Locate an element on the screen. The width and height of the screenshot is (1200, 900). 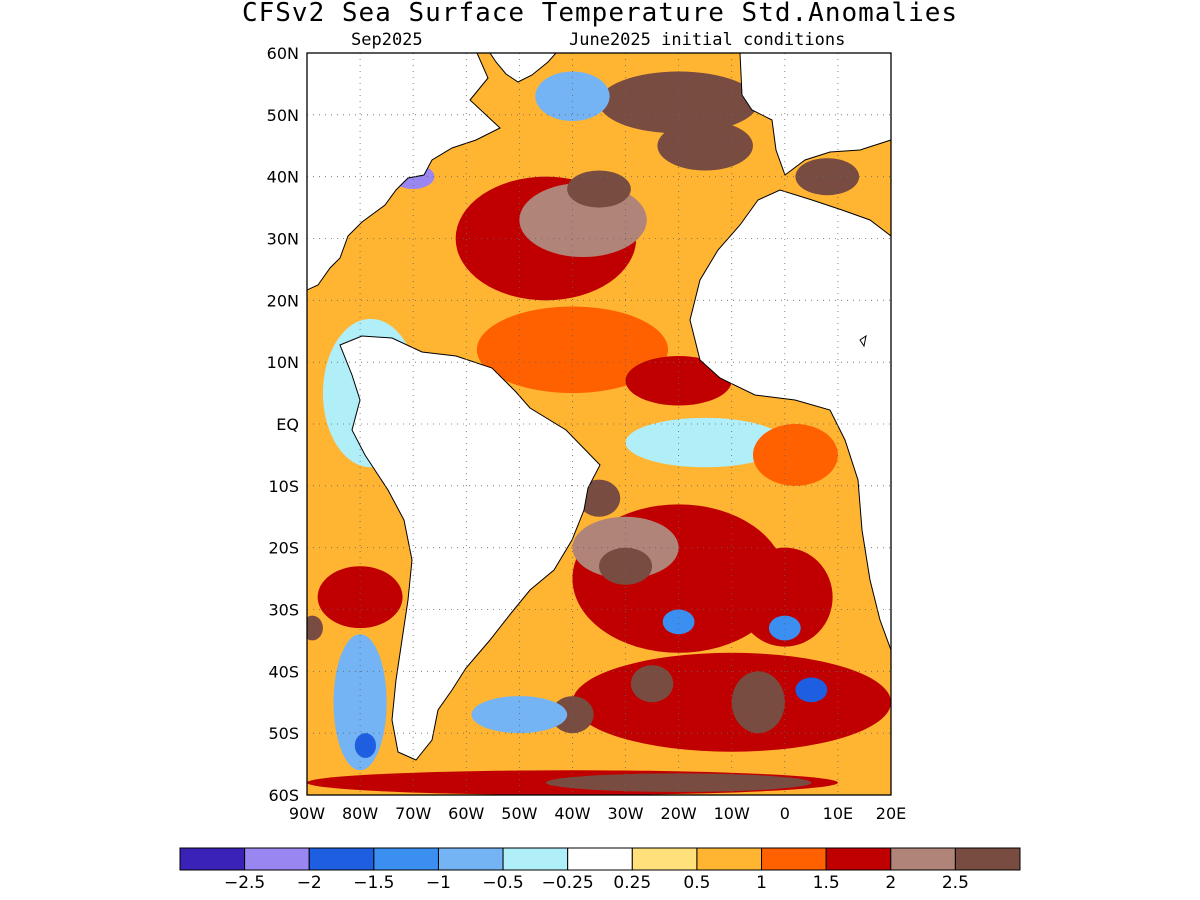
legend-value-label: −1.5 is located at coordinates (373, 883).